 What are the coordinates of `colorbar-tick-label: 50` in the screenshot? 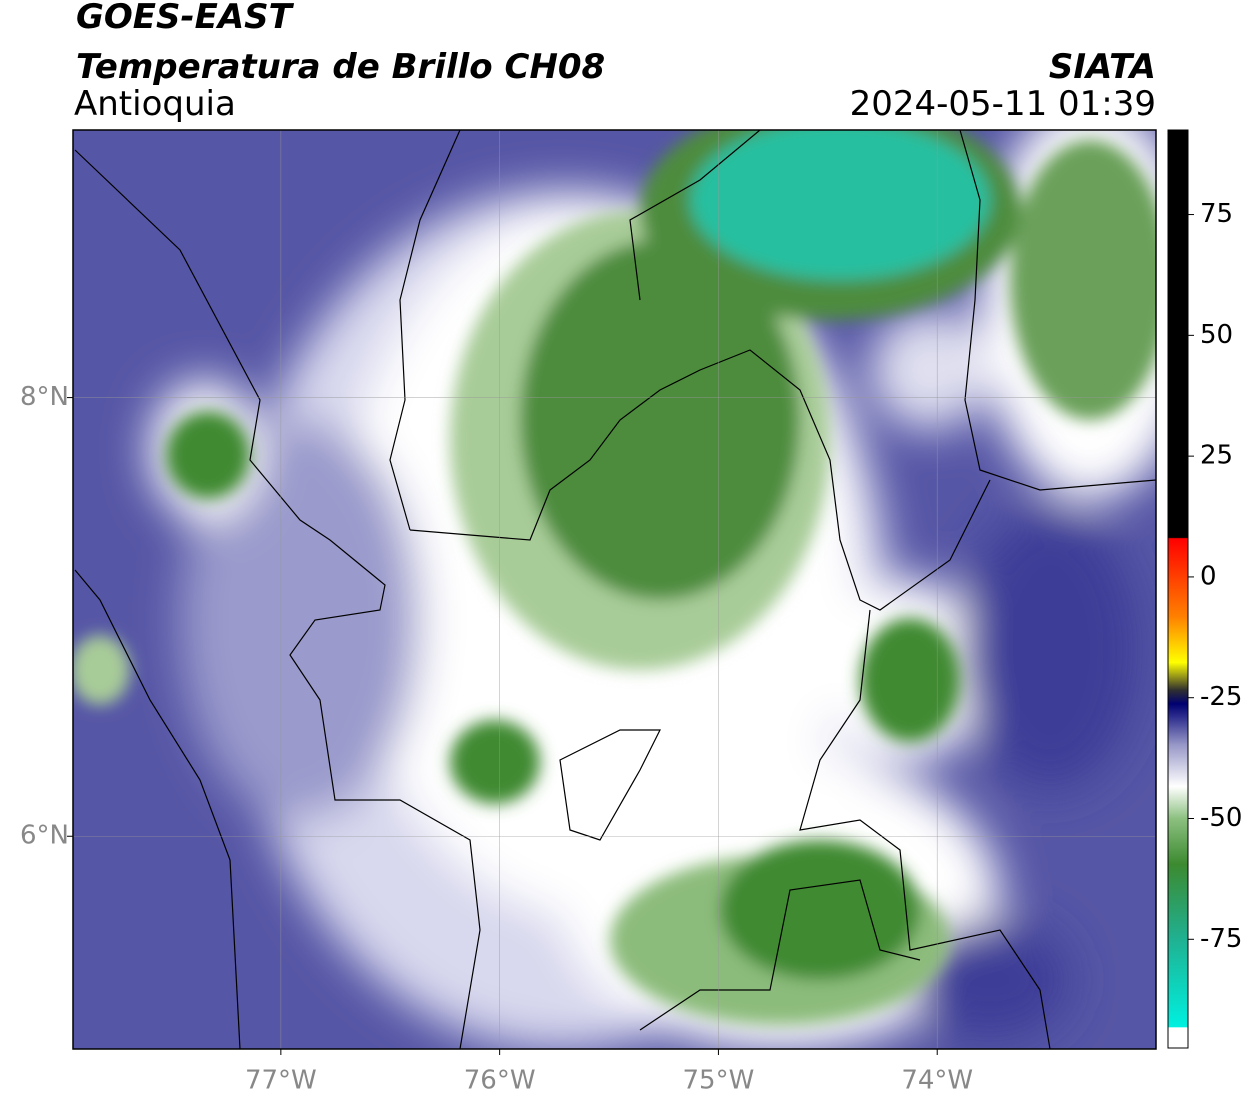 It's located at (1216, 335).